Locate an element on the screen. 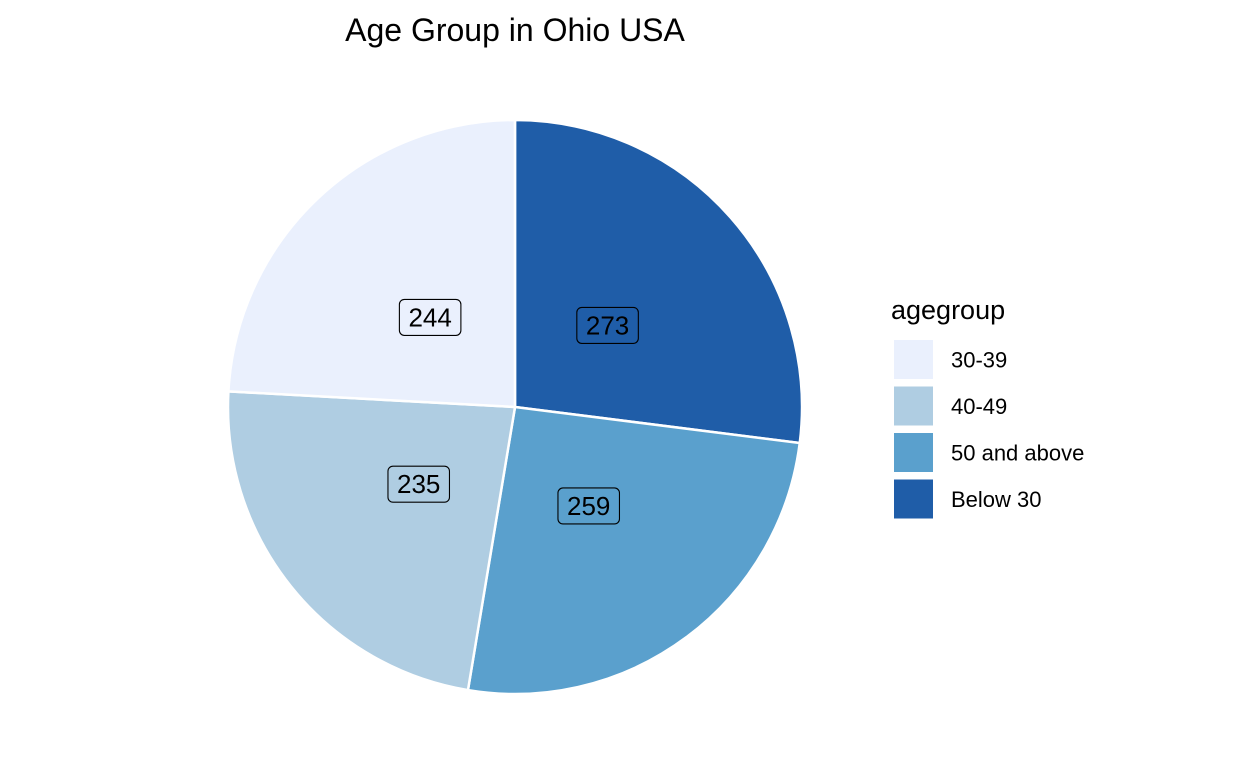 This screenshot has height=768, width=1248. legend-label: 30-39 is located at coordinates (979, 360).